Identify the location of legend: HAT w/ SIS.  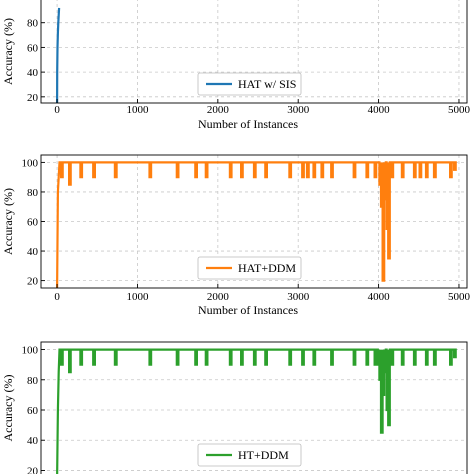
(249, 84).